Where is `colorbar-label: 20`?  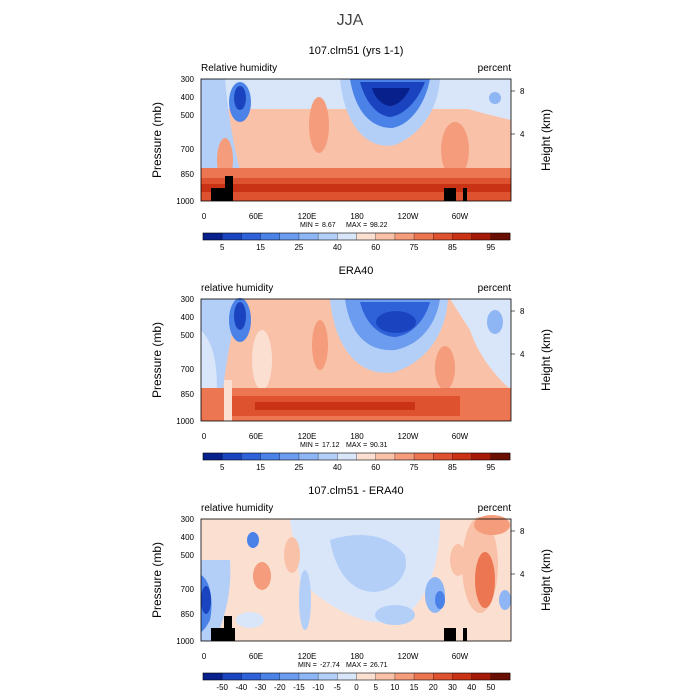
colorbar-label: 20 is located at coordinates (433, 687).